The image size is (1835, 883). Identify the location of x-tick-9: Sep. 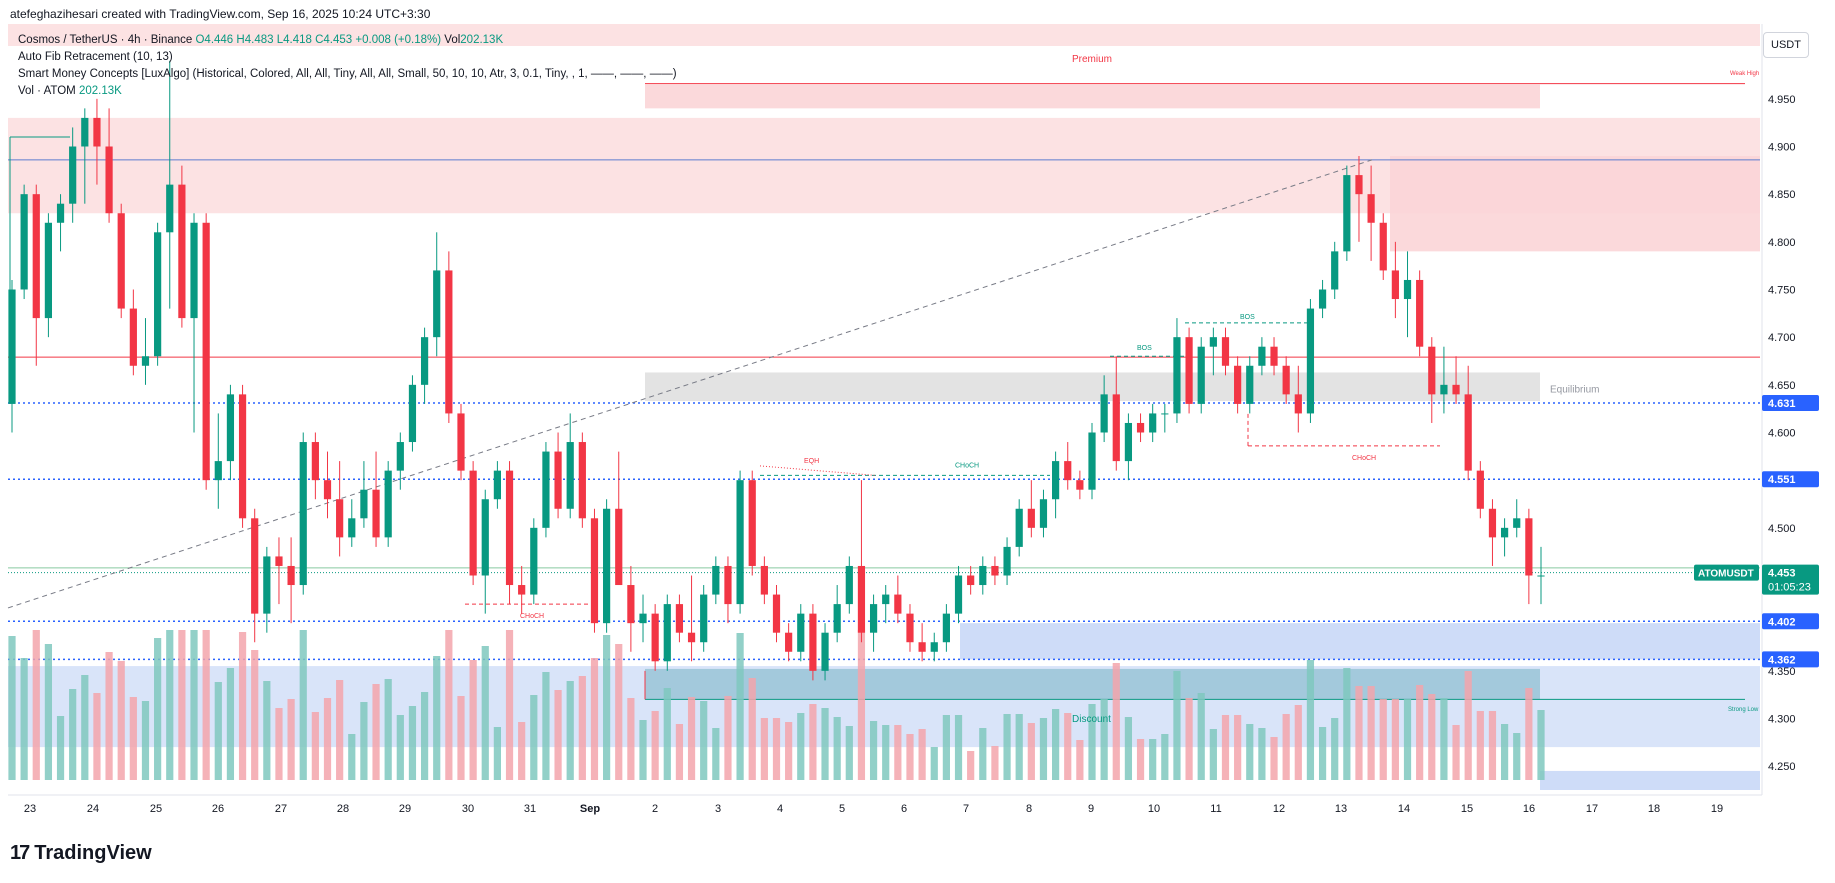
(590, 809).